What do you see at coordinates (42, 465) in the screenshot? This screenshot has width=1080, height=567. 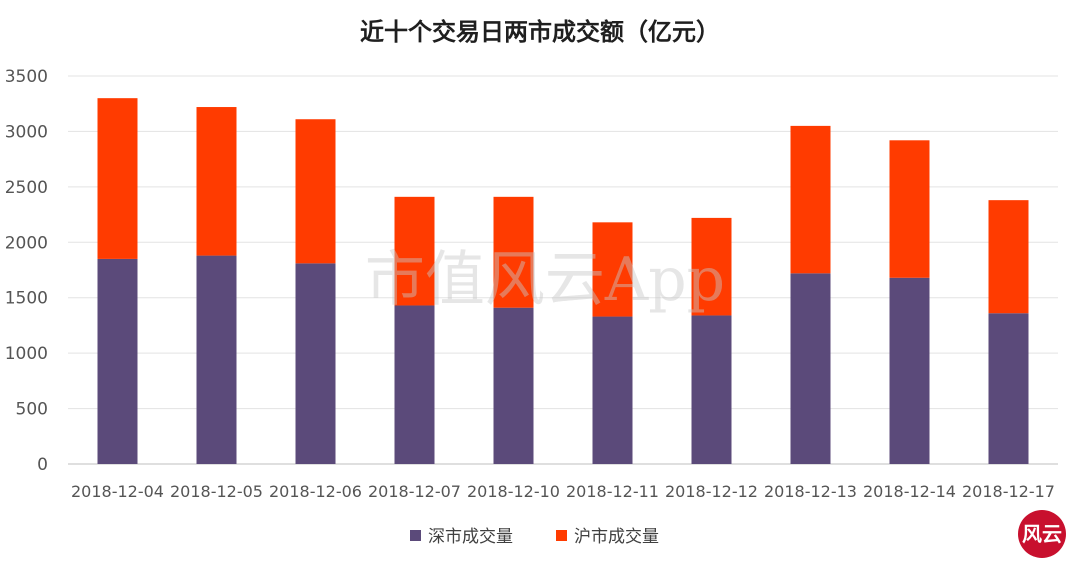 I see `y-tick-label: 0` at bounding box center [42, 465].